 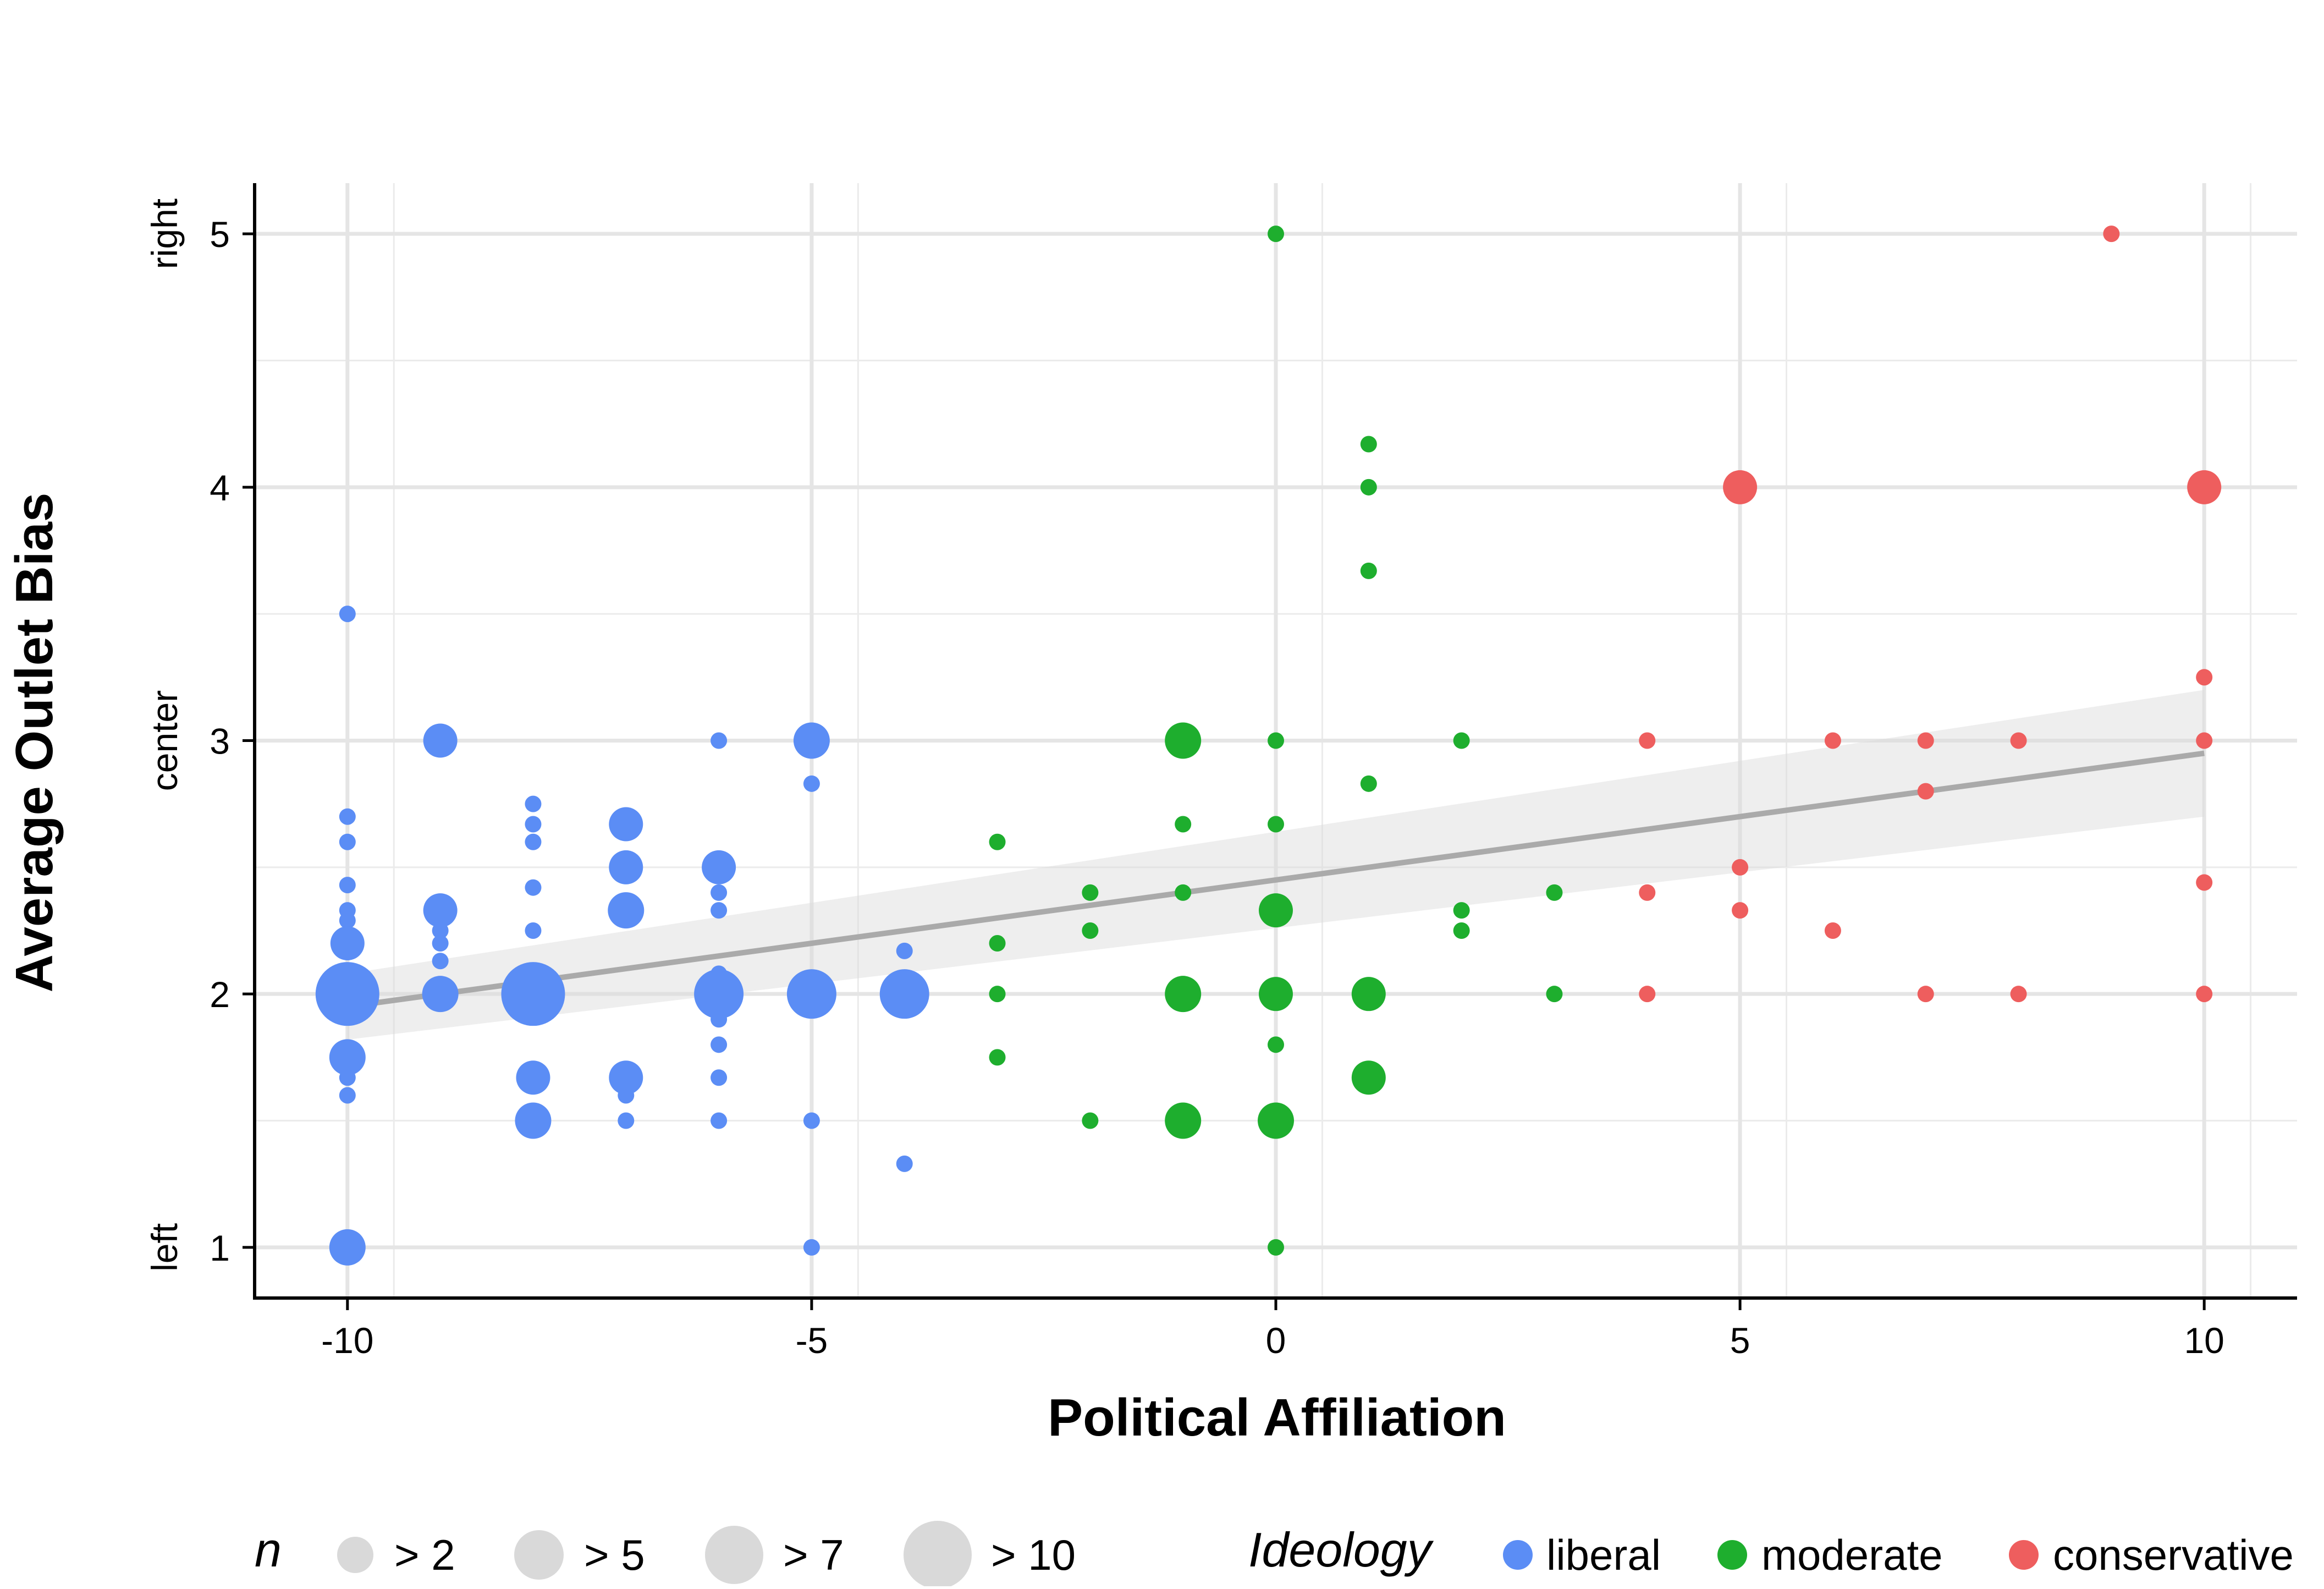 I want to click on color-legend-swatch-conservative, so click(x=2024, y=1555).